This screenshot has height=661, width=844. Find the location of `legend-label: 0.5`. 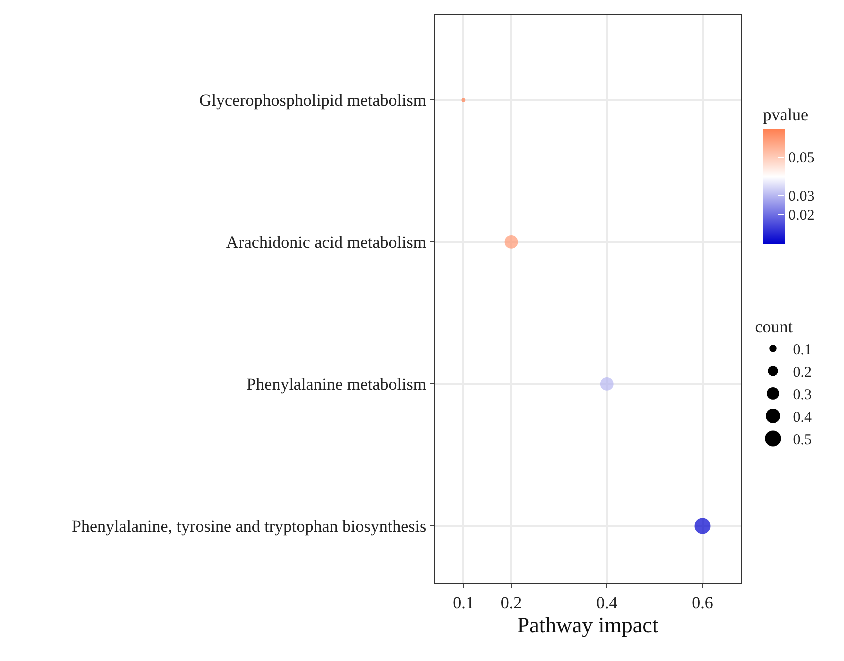

legend-label: 0.5 is located at coordinates (802, 440).